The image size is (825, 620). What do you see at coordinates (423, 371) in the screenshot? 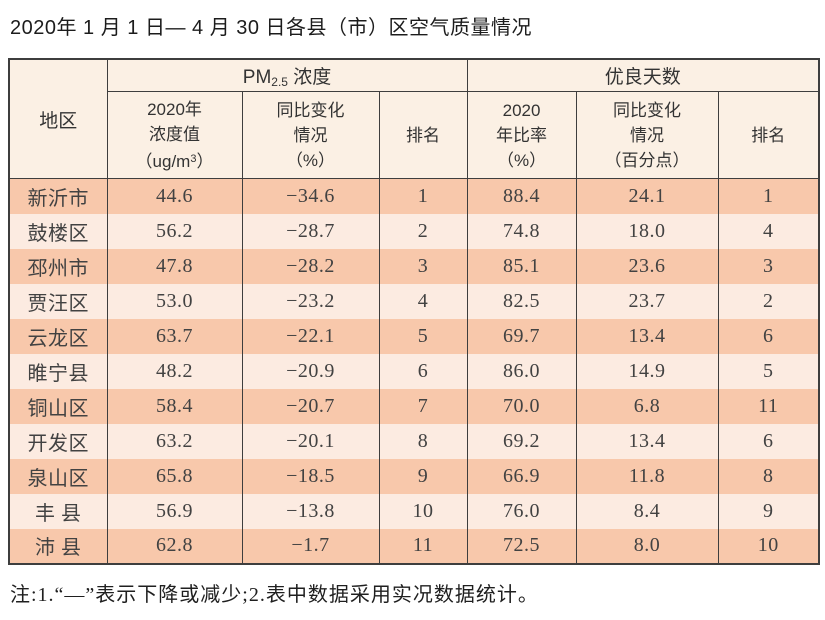
I see `pm-rank-cell: 6` at bounding box center [423, 371].